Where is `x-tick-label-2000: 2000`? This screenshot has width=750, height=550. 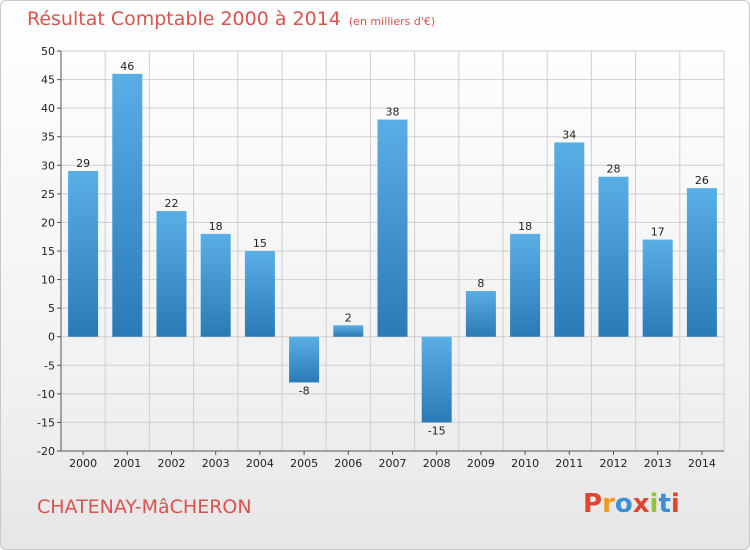 x-tick-label-2000: 2000 is located at coordinates (83, 463).